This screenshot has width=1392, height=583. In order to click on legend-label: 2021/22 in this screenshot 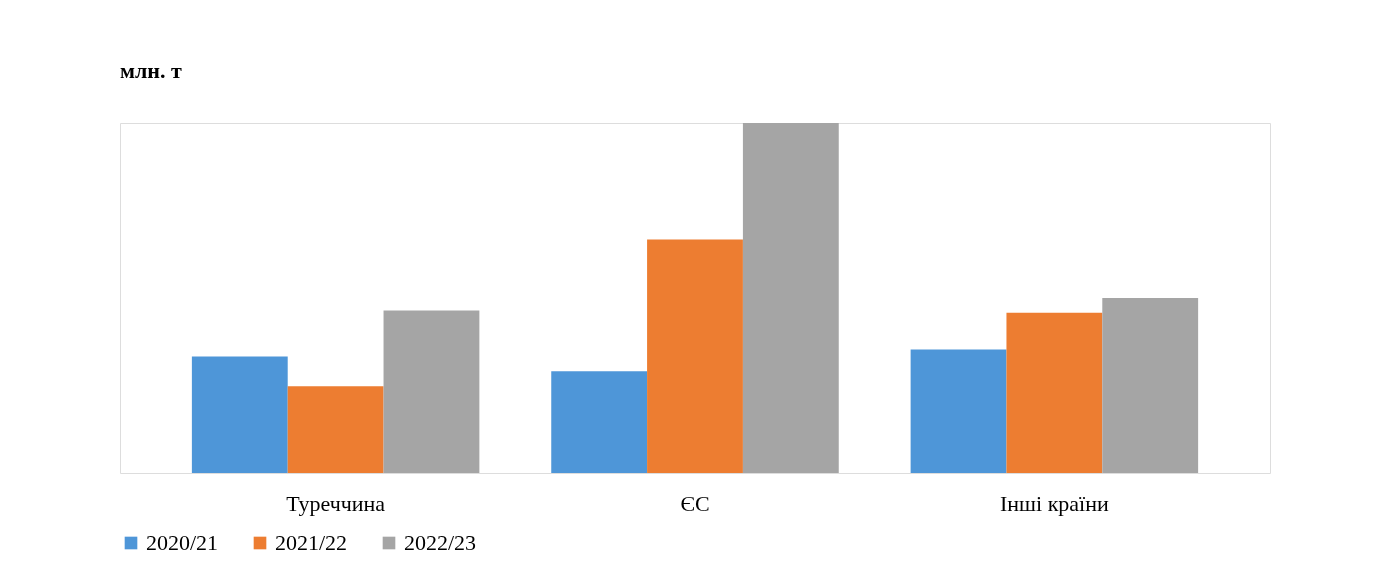, I will do `click(311, 542)`.